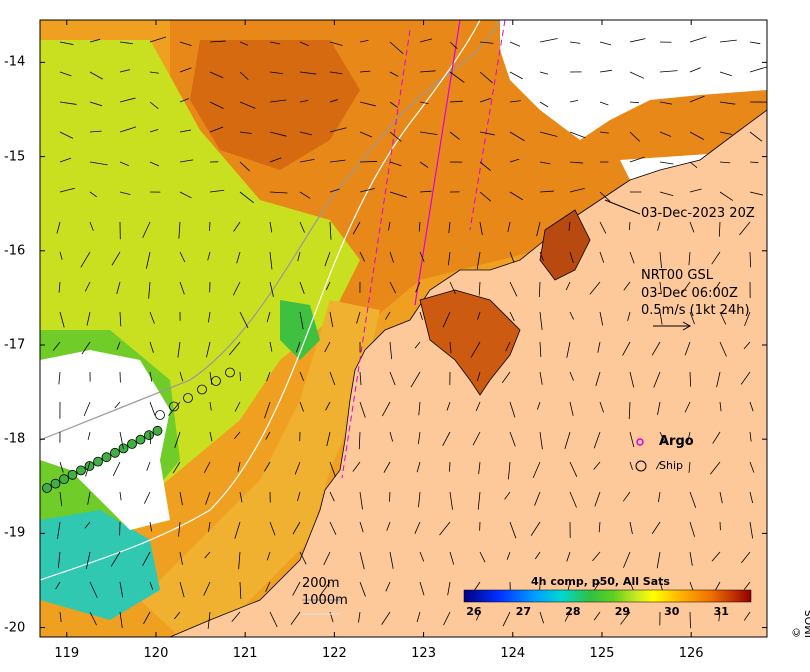 Image resolution: width=810 pixels, height=672 pixels. What do you see at coordinates (487, 125) in the screenshot?
I see `argo-track-east` at bounding box center [487, 125].